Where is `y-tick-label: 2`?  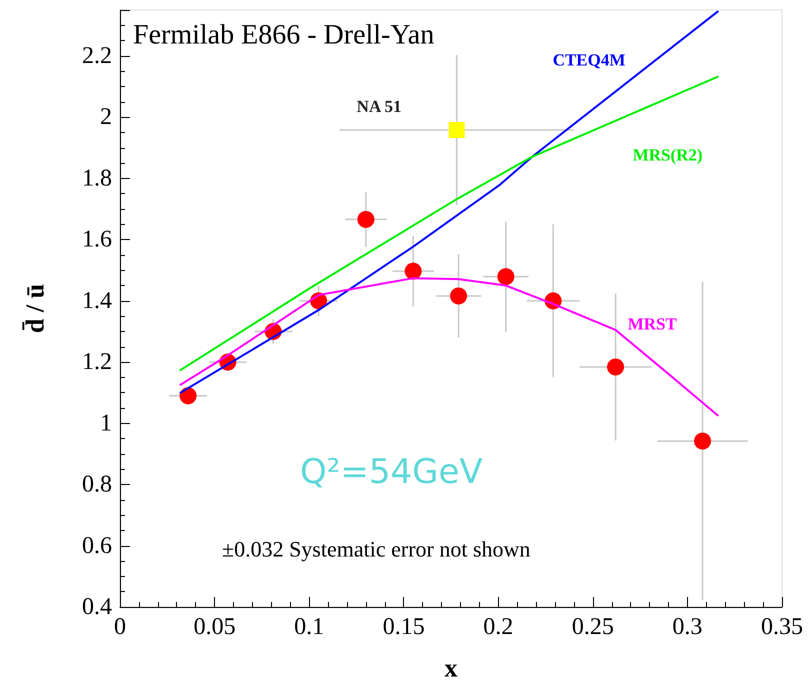 y-tick-label: 2 is located at coordinates (106, 117).